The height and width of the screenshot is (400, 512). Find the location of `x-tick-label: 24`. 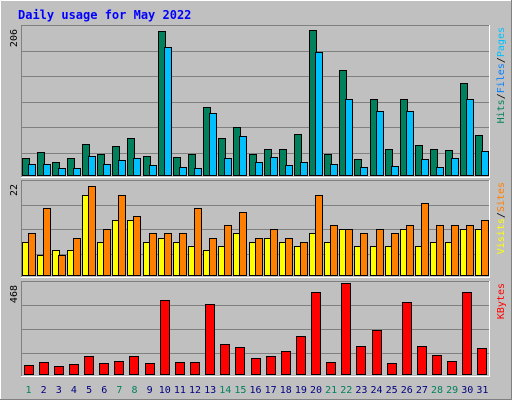

x-tick-label: 24 is located at coordinates (377, 390).